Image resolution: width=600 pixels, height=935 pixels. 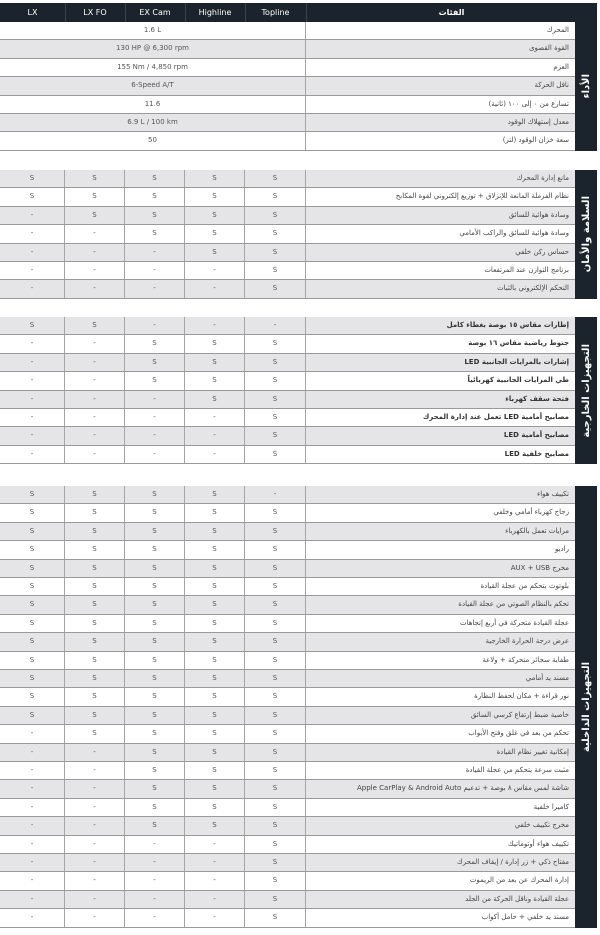 What do you see at coordinates (557, 30) in the screenshot?
I see `feature-label: المحرك` at bounding box center [557, 30].